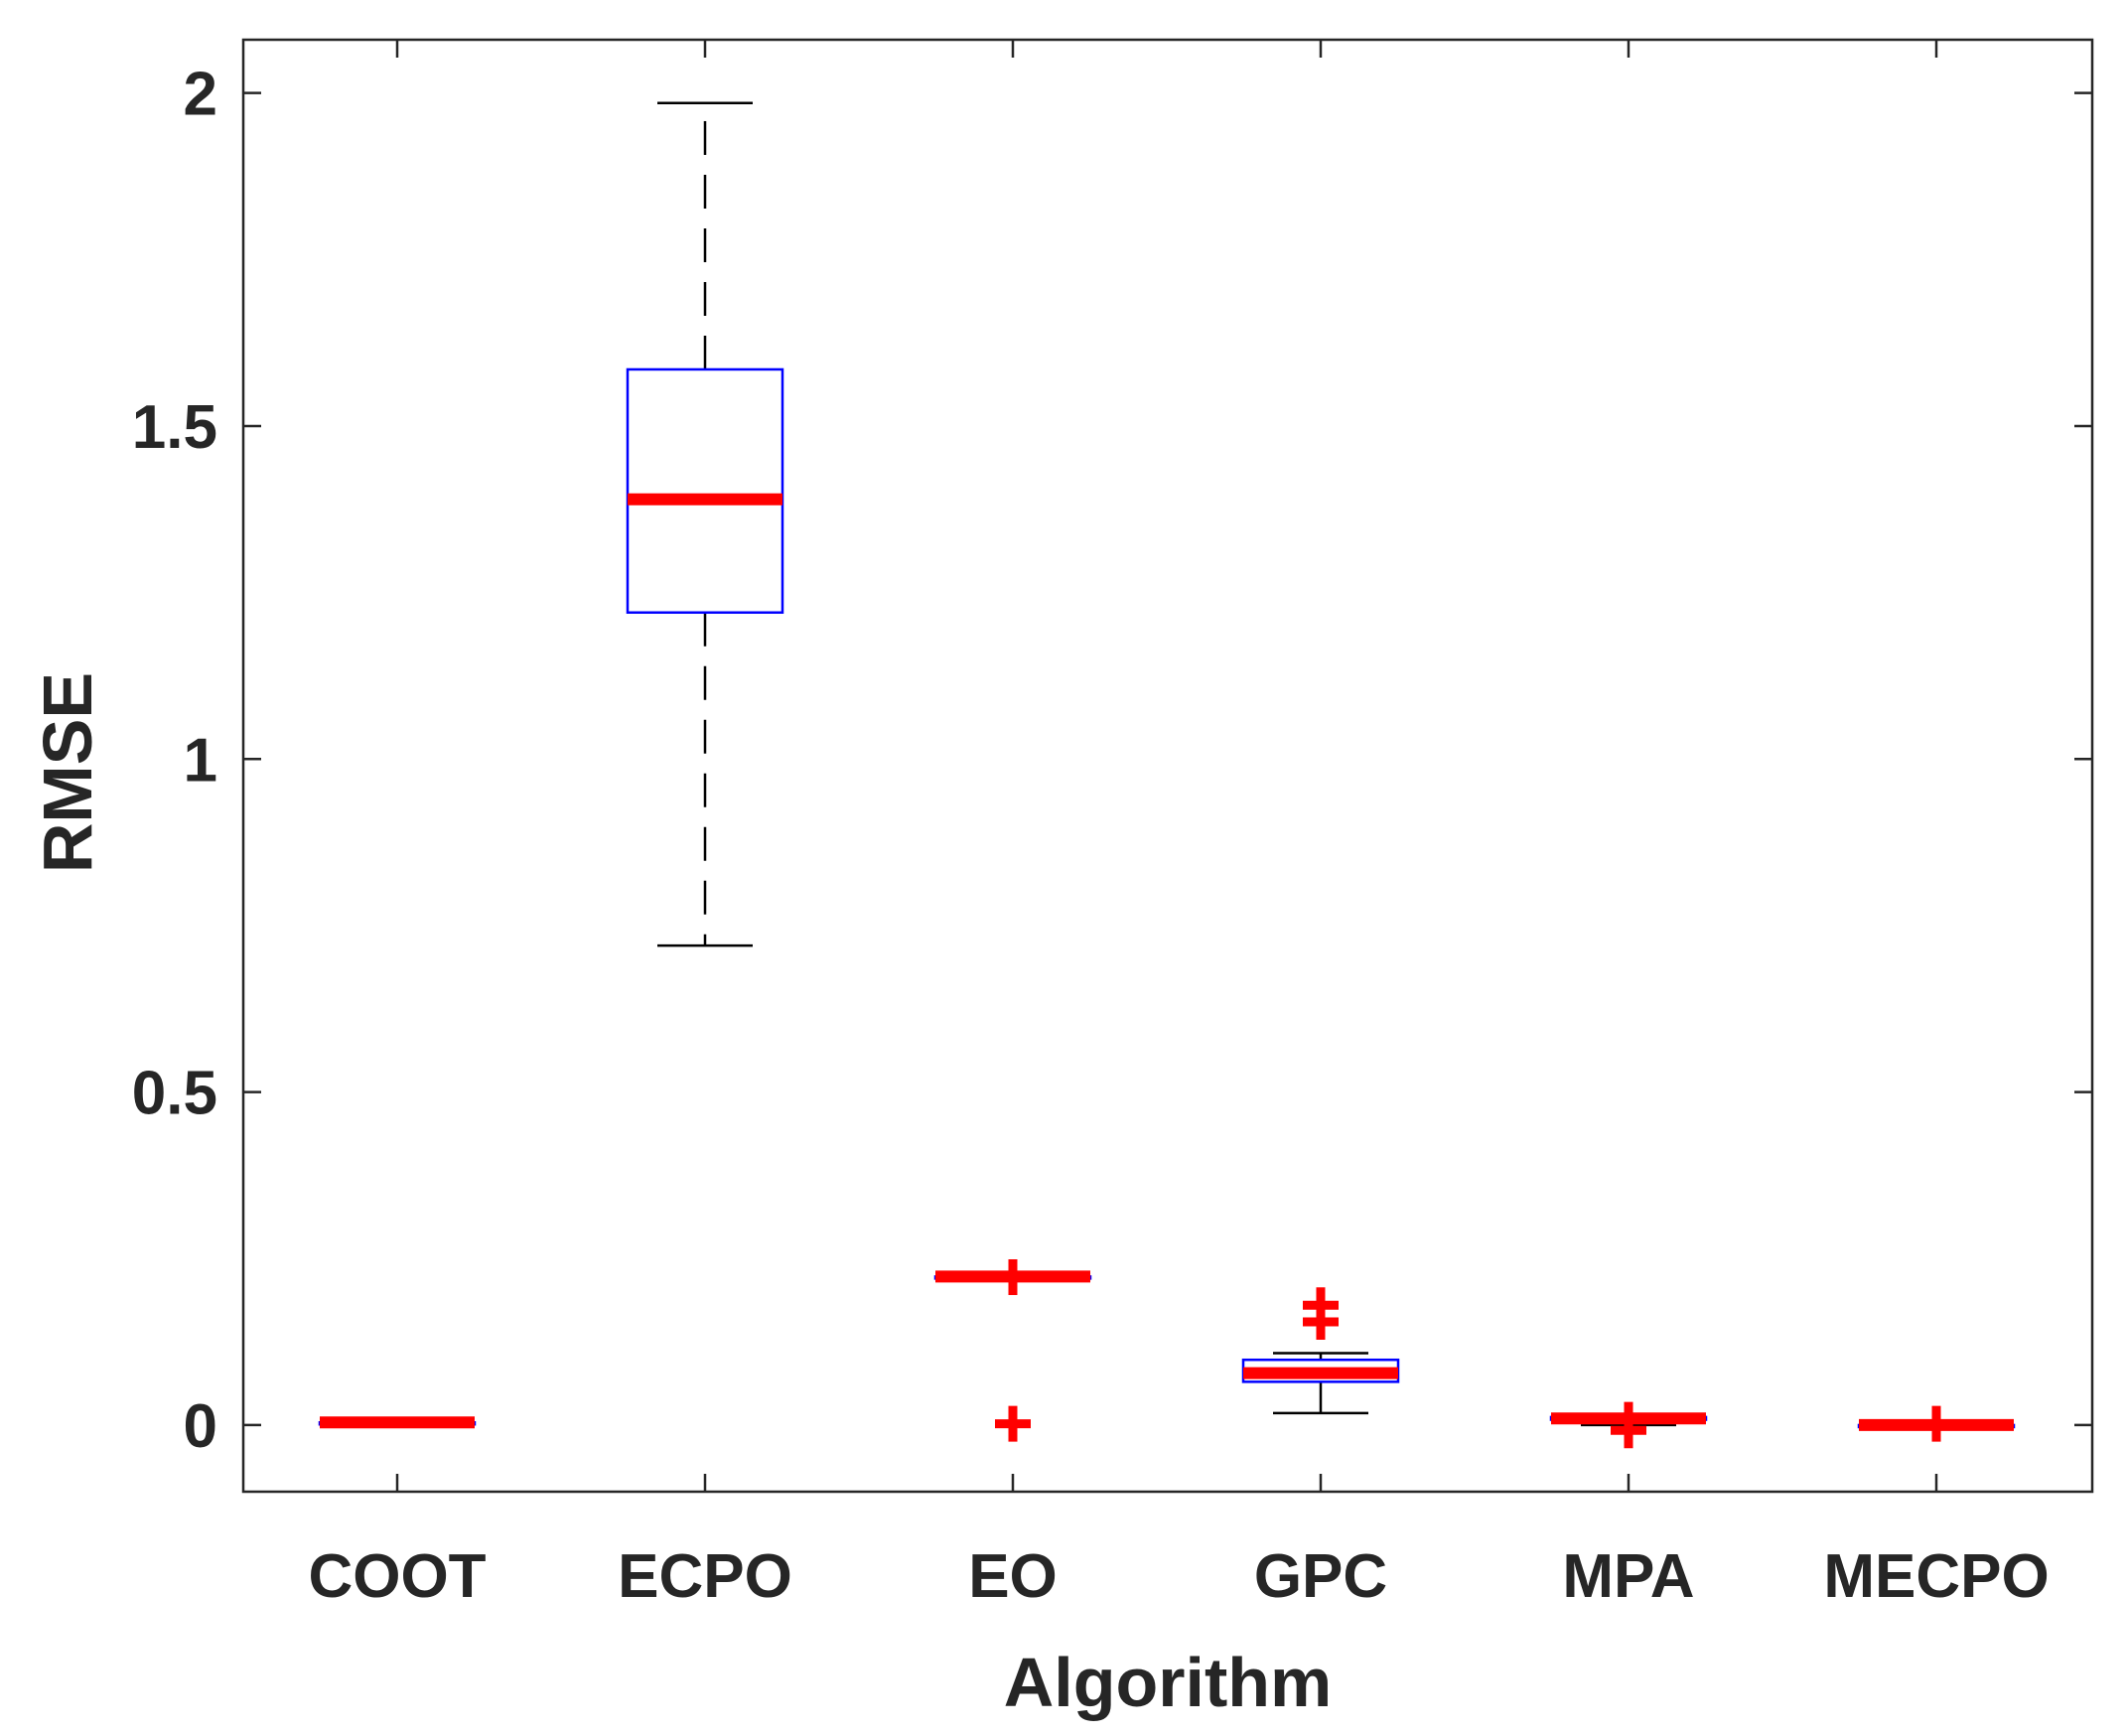  Describe the element at coordinates (67, 772) in the screenshot. I see `y-axis-title: RMSE` at that location.